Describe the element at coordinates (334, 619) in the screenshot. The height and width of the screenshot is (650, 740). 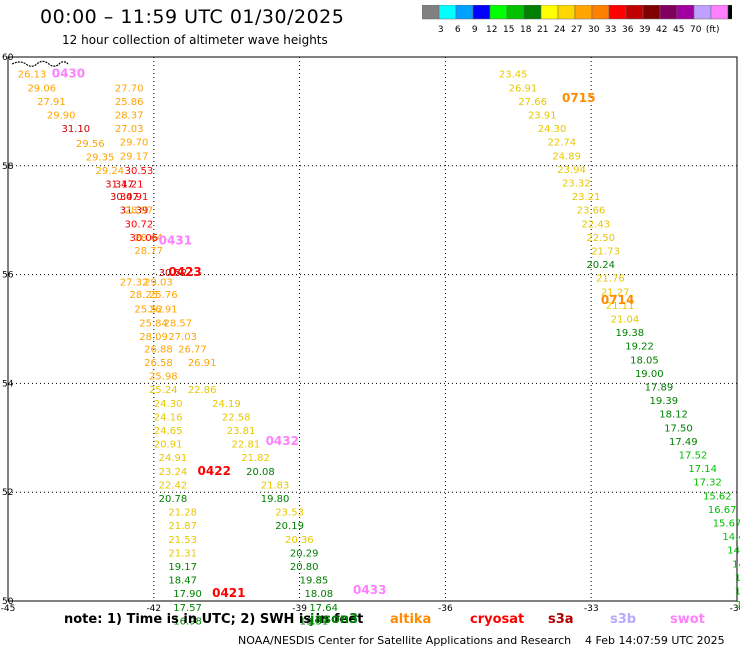
I see `mission-label-jason3: jason3` at that location.